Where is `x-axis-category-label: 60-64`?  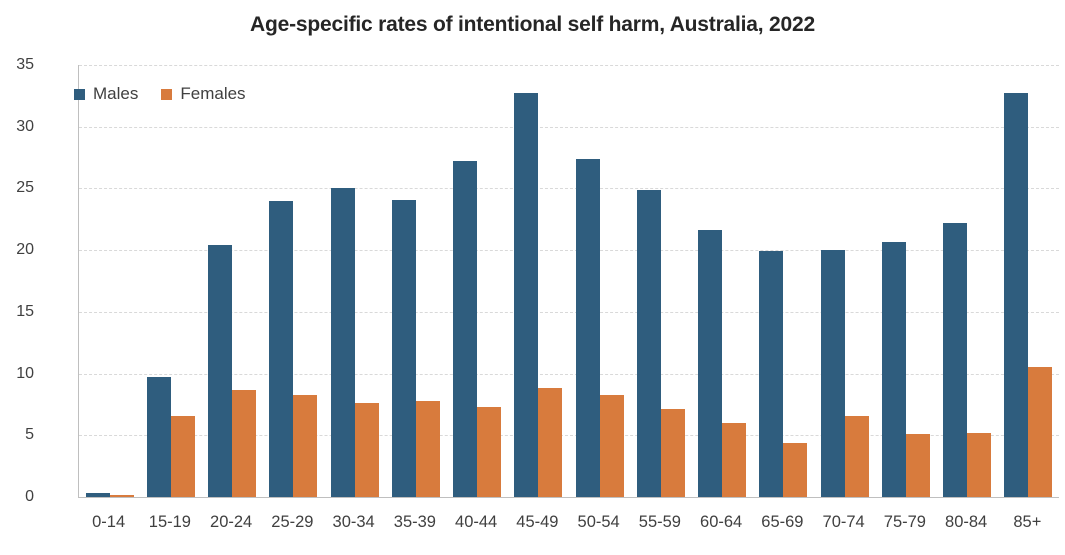
x-axis-category-label: 60-64 is located at coordinates (721, 522).